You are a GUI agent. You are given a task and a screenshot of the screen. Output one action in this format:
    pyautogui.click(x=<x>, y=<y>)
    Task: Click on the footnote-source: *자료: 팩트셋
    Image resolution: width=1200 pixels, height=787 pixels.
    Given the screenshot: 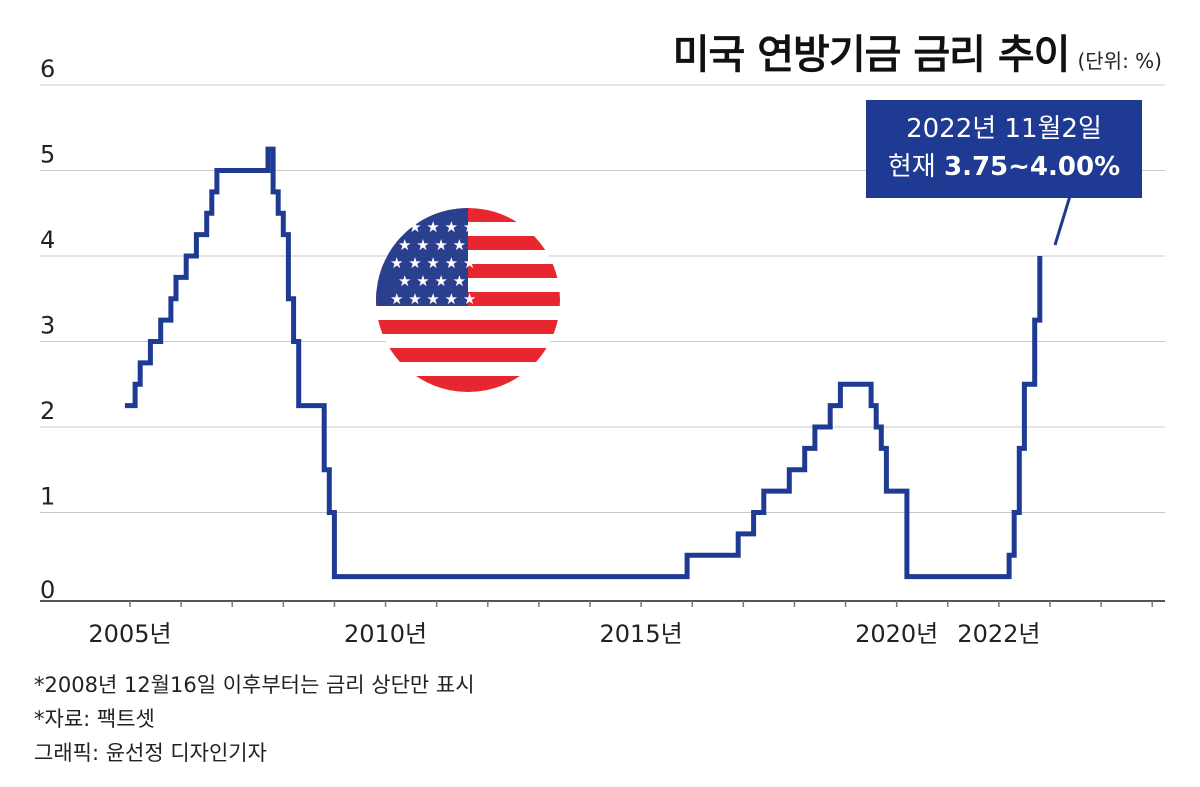 What is the action you would take?
    pyautogui.click(x=94, y=719)
    